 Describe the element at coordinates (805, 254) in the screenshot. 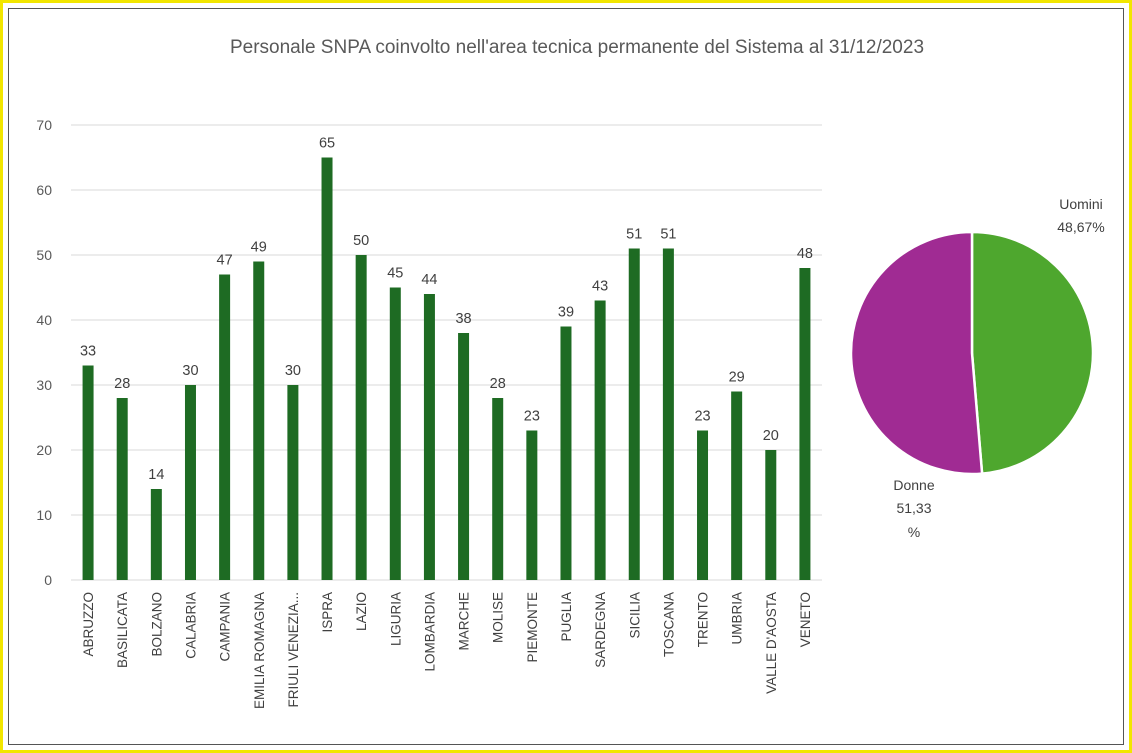

I see `bar-data-label: 48` at that location.